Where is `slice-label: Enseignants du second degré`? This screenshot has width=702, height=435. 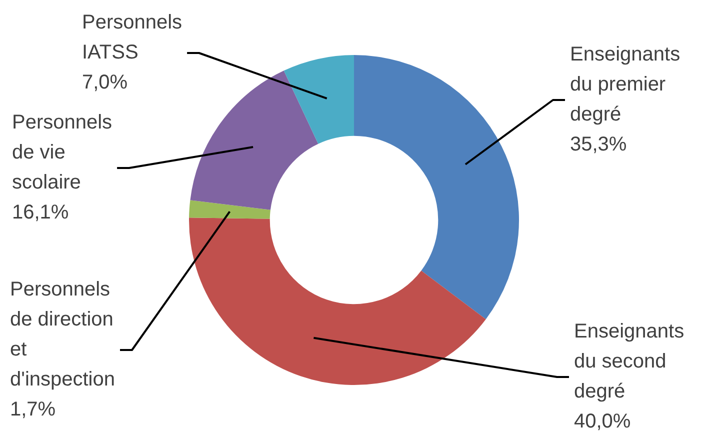 slice-label: Enseignants du second degré is located at coordinates (629, 361).